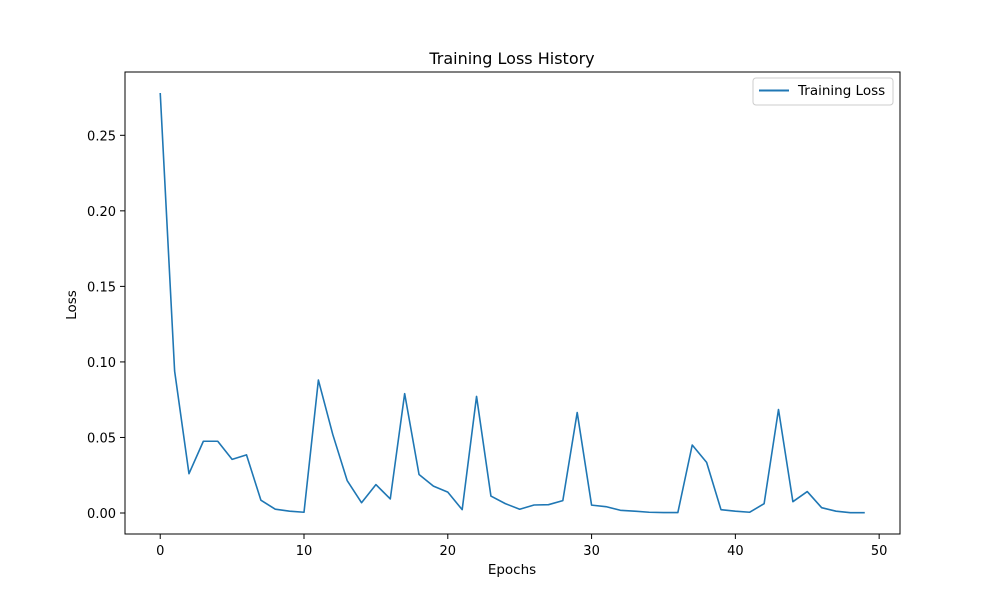 The height and width of the screenshot is (600, 1000). Describe the element at coordinates (72, 305) in the screenshot. I see `y-axis-label: Loss` at that location.